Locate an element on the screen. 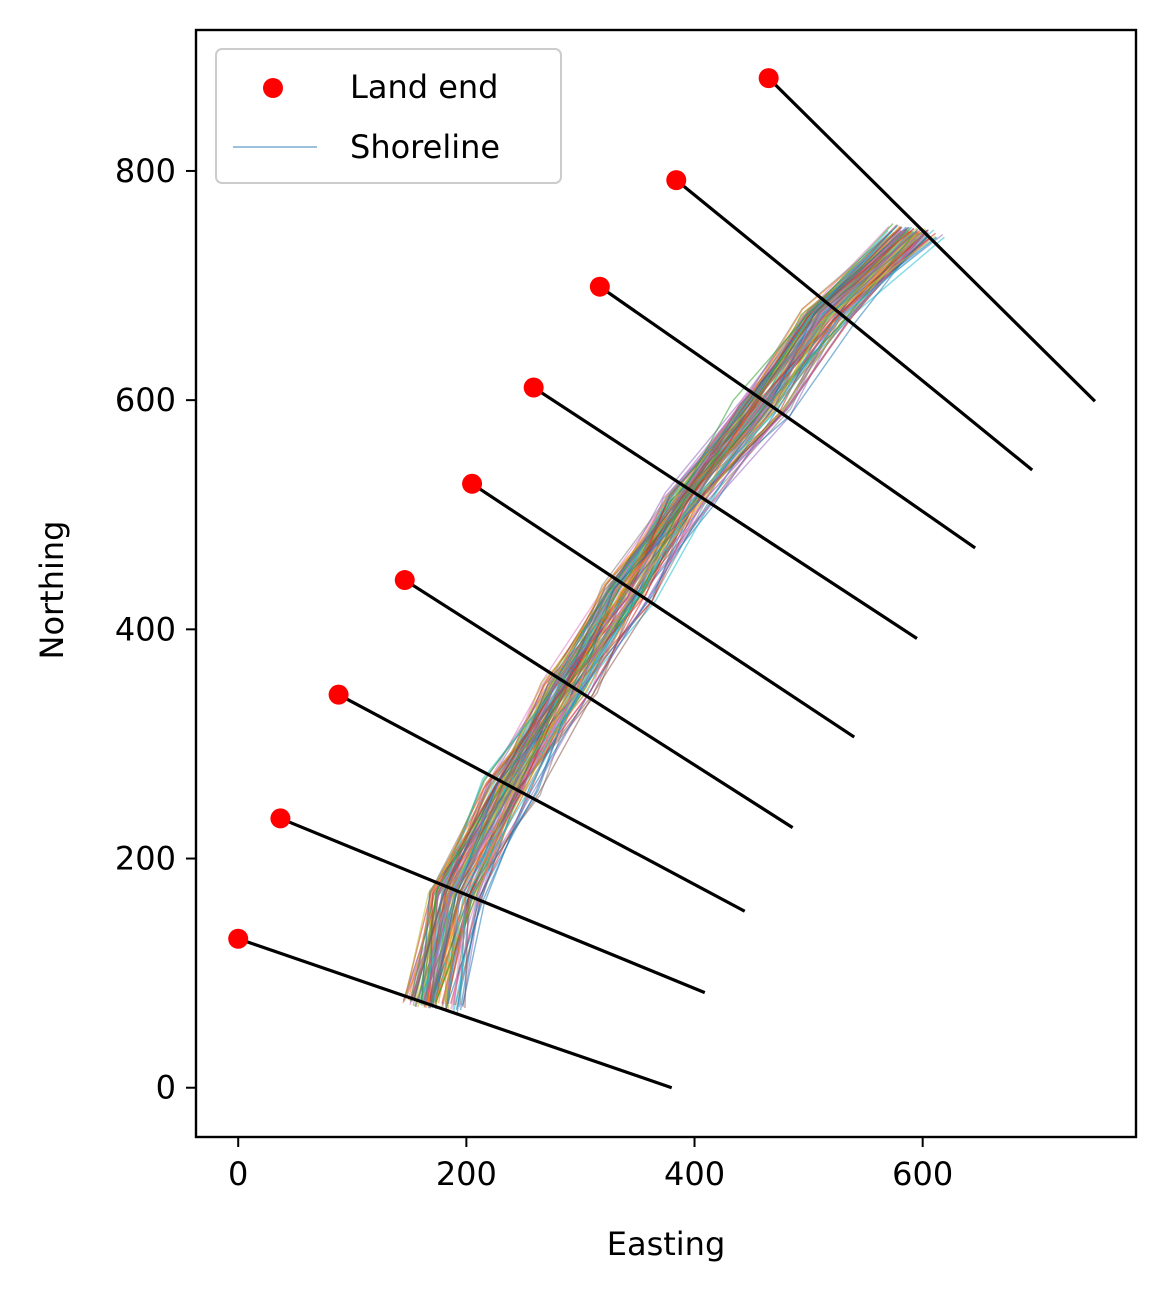  x-axis-label: Easting is located at coordinates (666, 1244).